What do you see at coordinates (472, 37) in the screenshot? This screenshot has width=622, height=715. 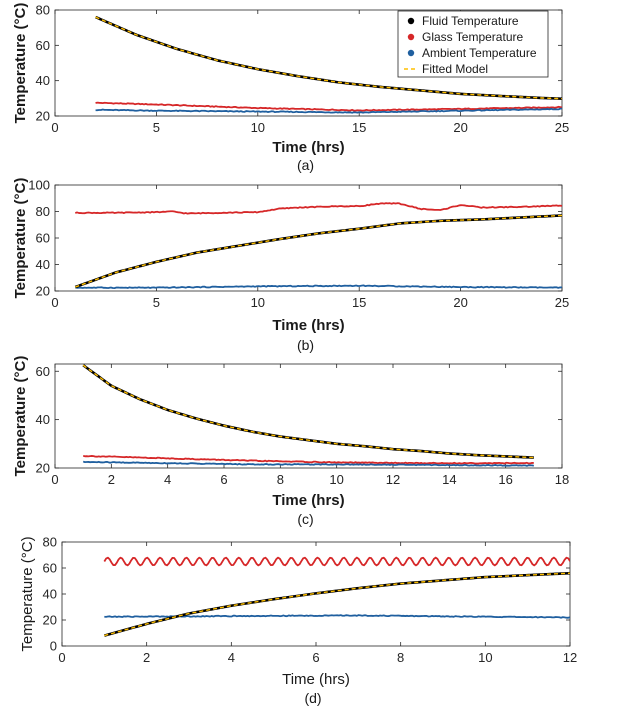 I see `legend-entry: Glass Temperature` at bounding box center [472, 37].